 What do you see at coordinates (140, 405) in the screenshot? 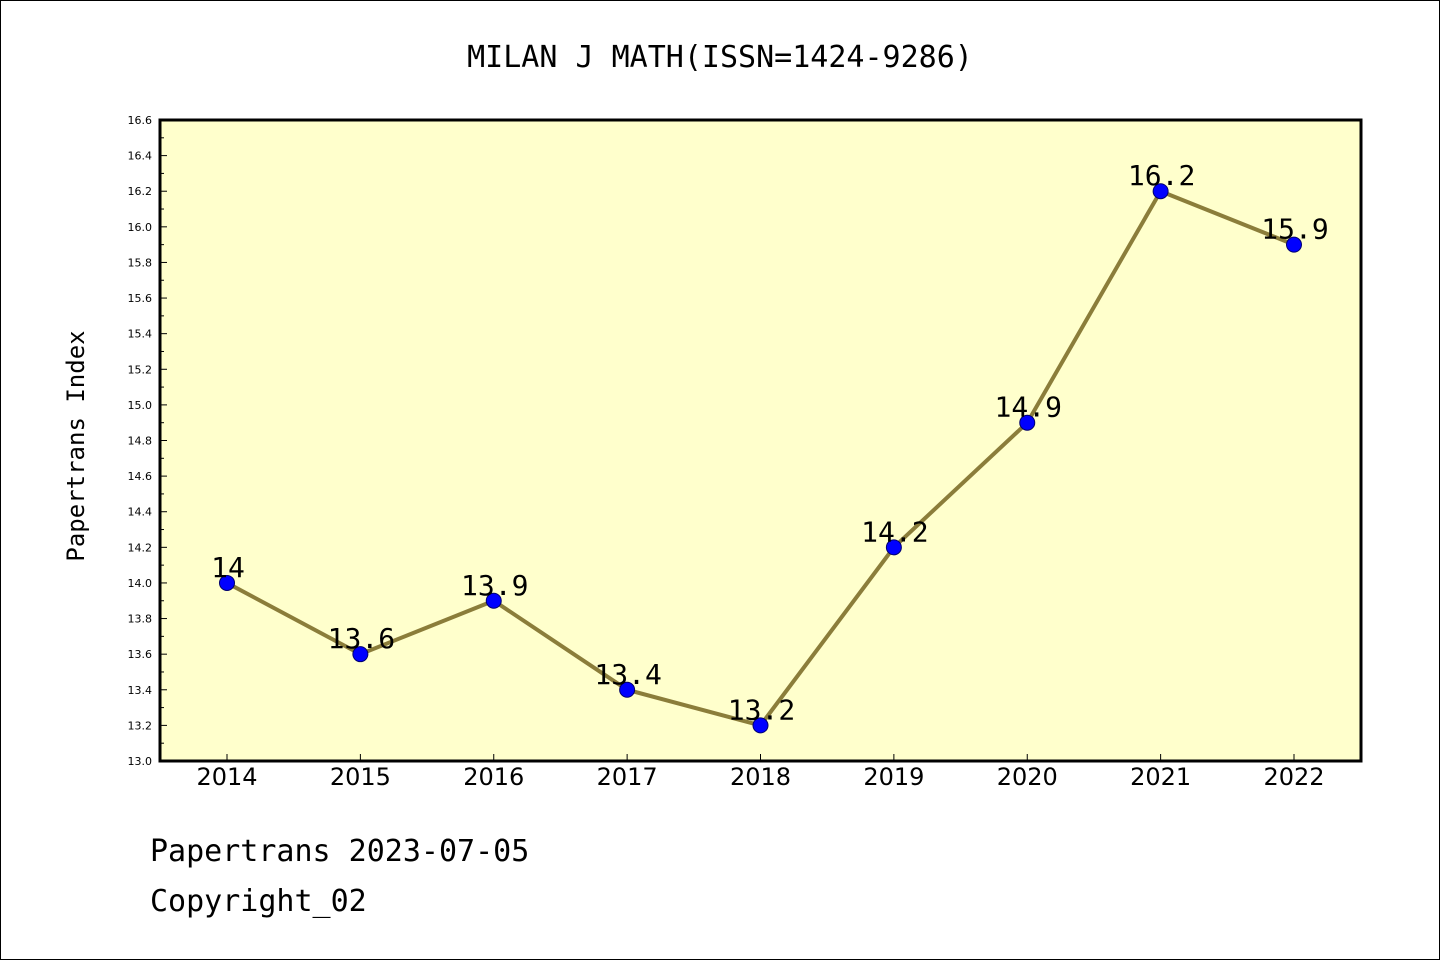
I see `y-tick-label: 15.0` at bounding box center [140, 405].